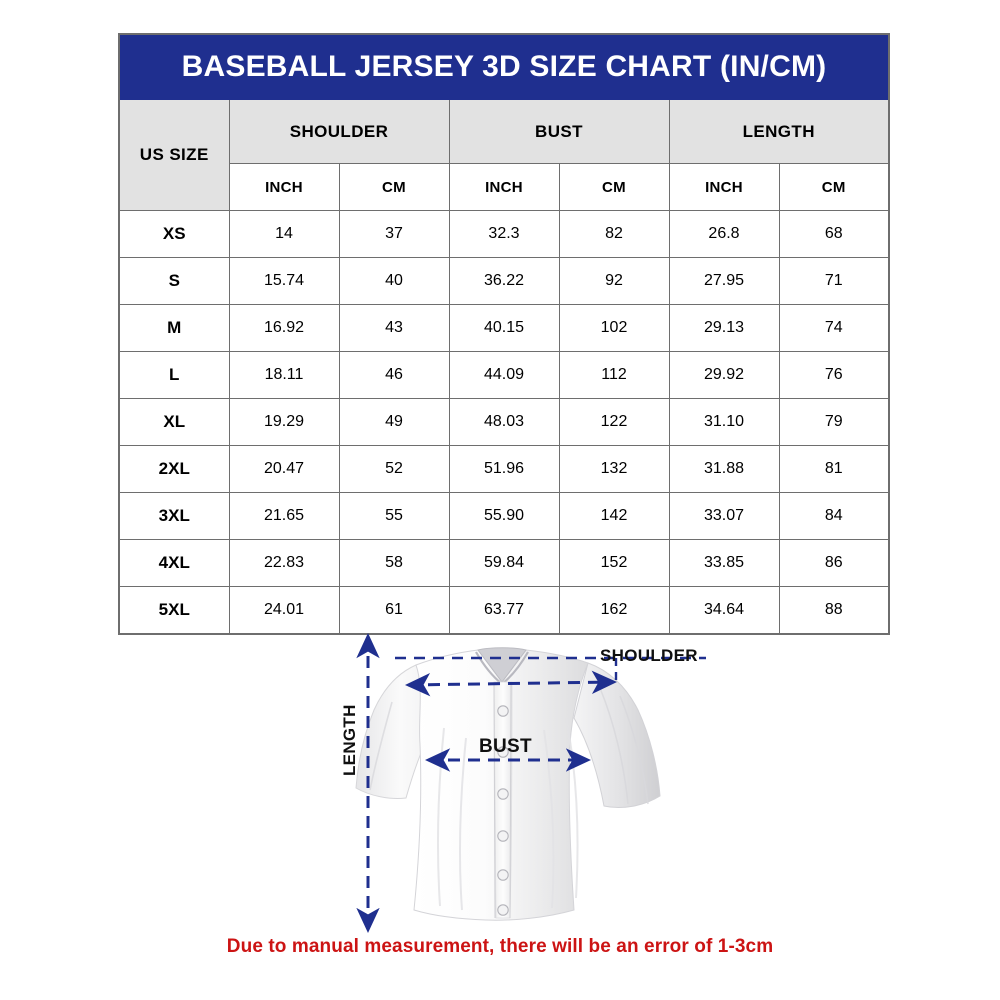 The width and height of the screenshot is (1000, 1000). What do you see at coordinates (834, 516) in the screenshot?
I see `cell-length-cm: 84` at bounding box center [834, 516].